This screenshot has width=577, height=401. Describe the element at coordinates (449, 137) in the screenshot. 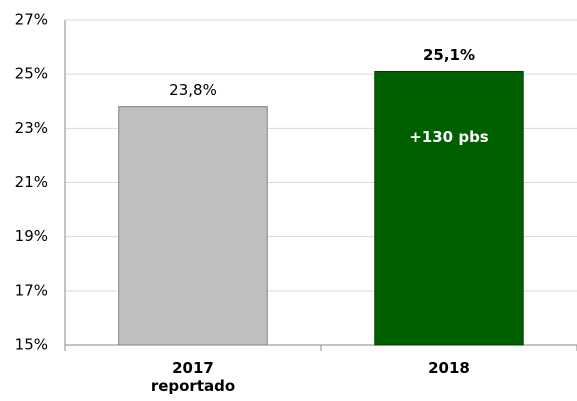

I see `annotation: +130 pbs` at that location.